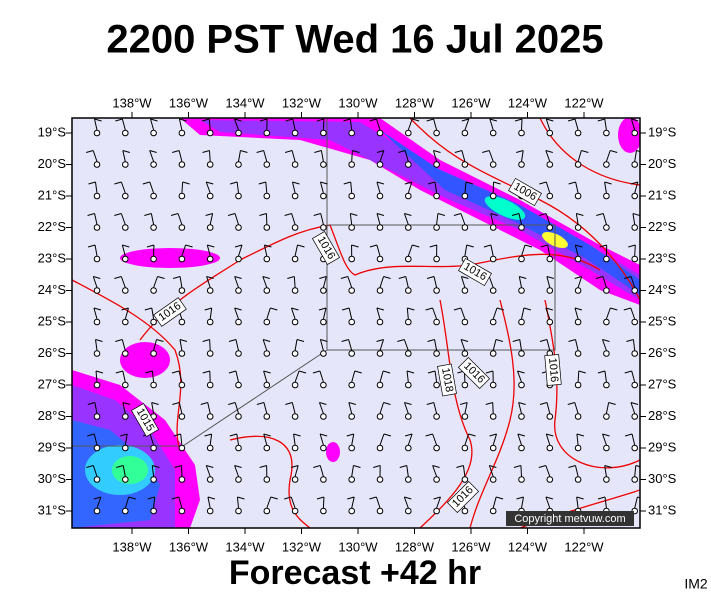 This screenshot has width=711, height=605. What do you see at coordinates (662, 131) in the screenshot?
I see `latitude-label: 19°S` at bounding box center [662, 131].